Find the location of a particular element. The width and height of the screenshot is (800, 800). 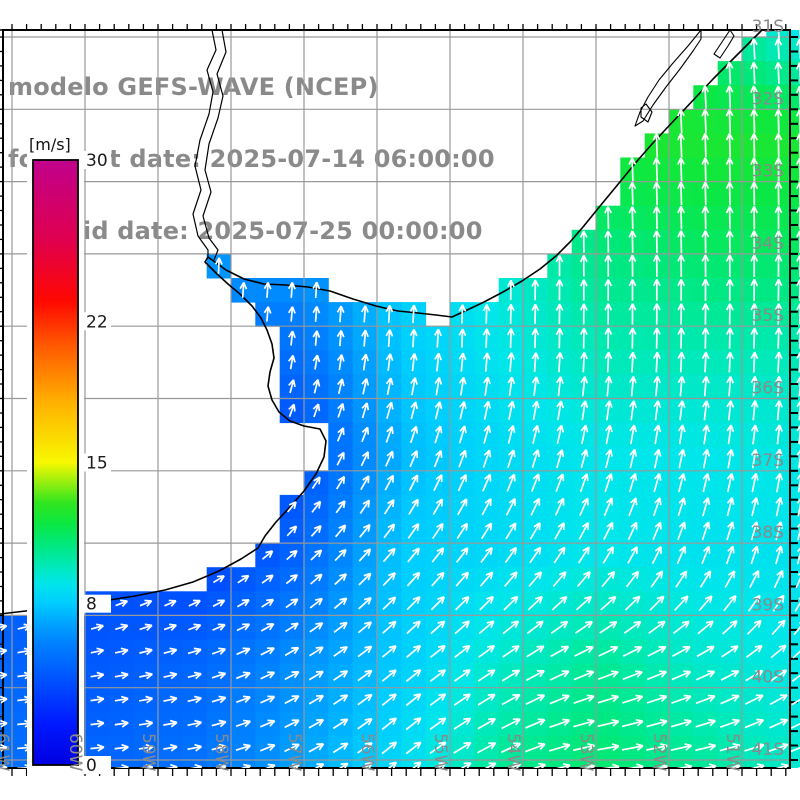

colorbar-tick-label: 22 is located at coordinates (97, 322).